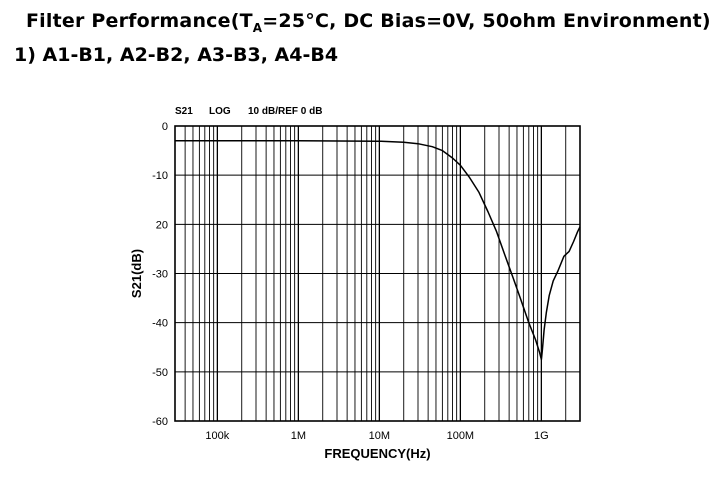 The width and height of the screenshot is (713, 478). Describe the element at coordinates (160, 275) in the screenshot. I see `y-tick-label: -30` at that location.